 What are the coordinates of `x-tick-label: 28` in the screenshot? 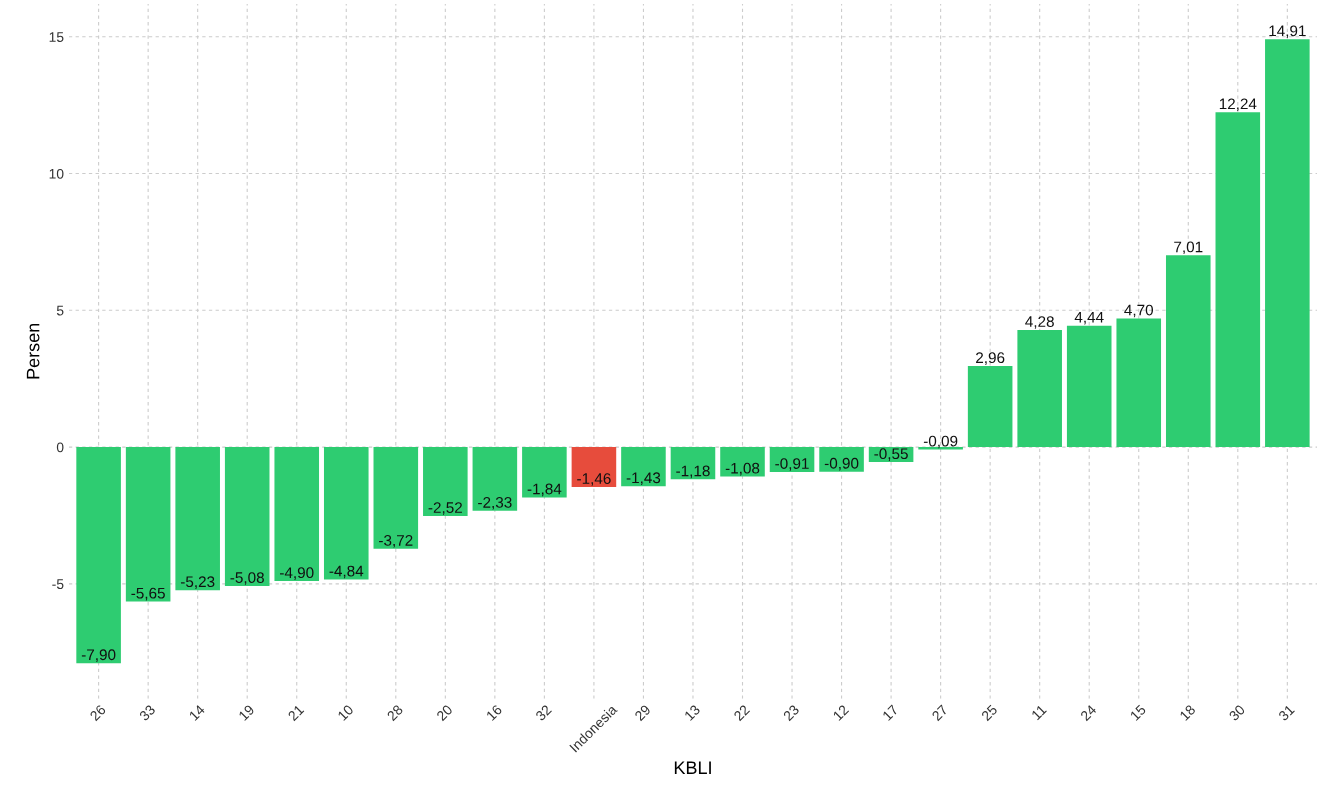 It's located at (395, 713).